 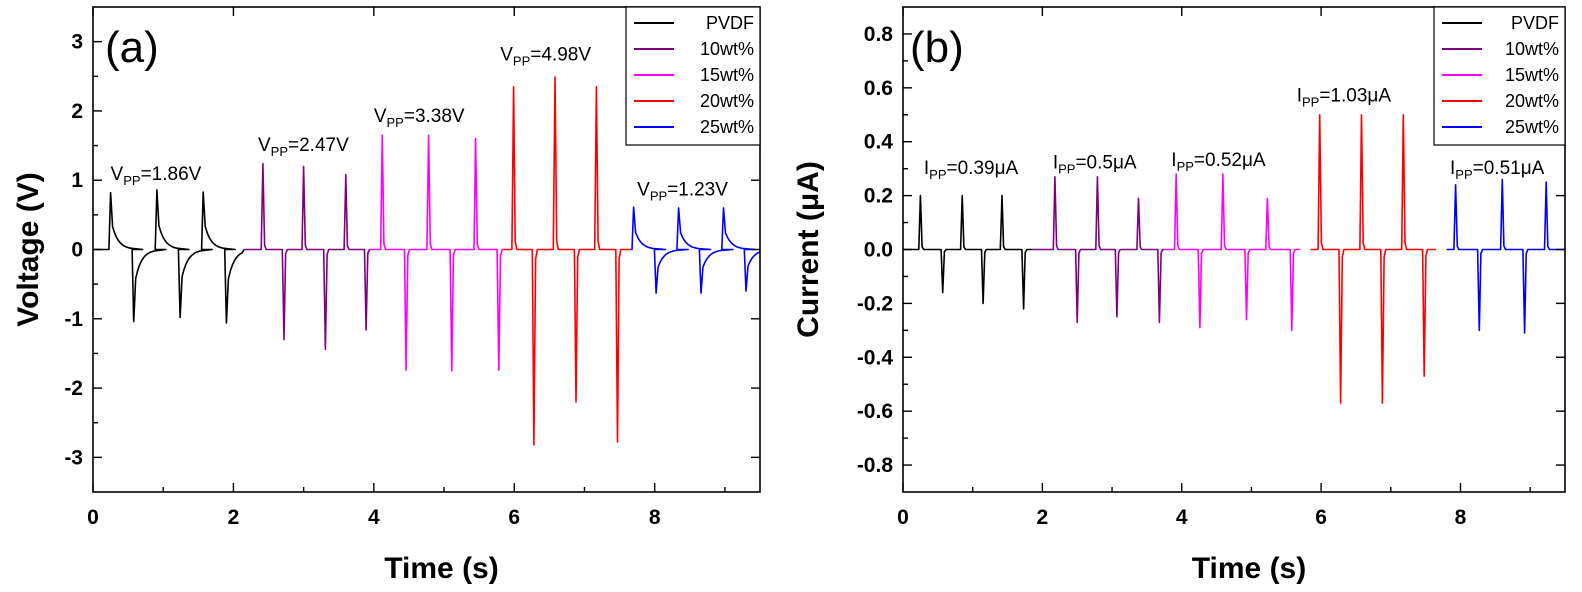 What do you see at coordinates (878, 250) in the screenshot?
I see `y-tick-label: 0.0` at bounding box center [878, 250].